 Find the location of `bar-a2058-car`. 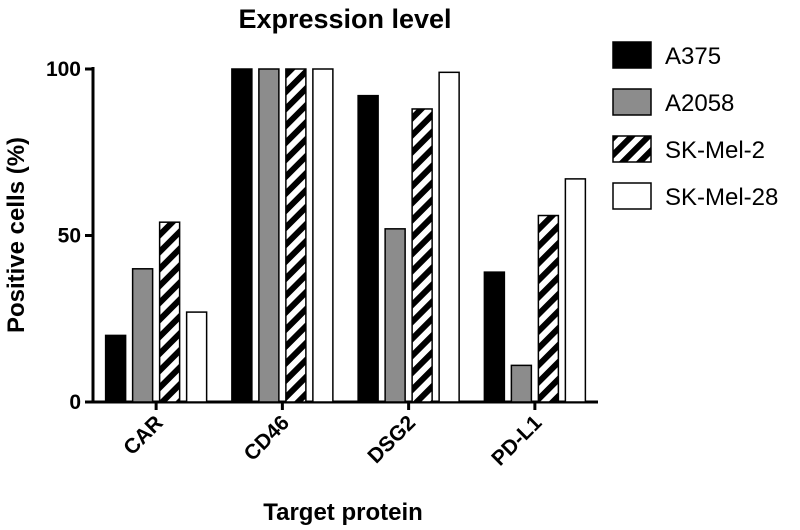

bar-a2058-car is located at coordinates (142, 335).